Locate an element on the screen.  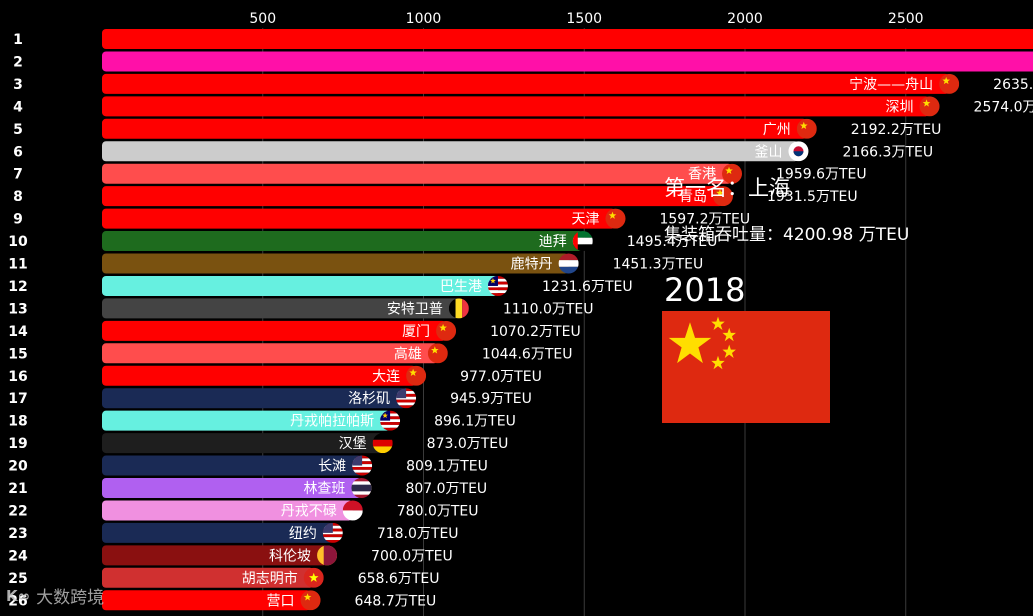
value-label: 2574.0万TEU is located at coordinates (1003, 107).